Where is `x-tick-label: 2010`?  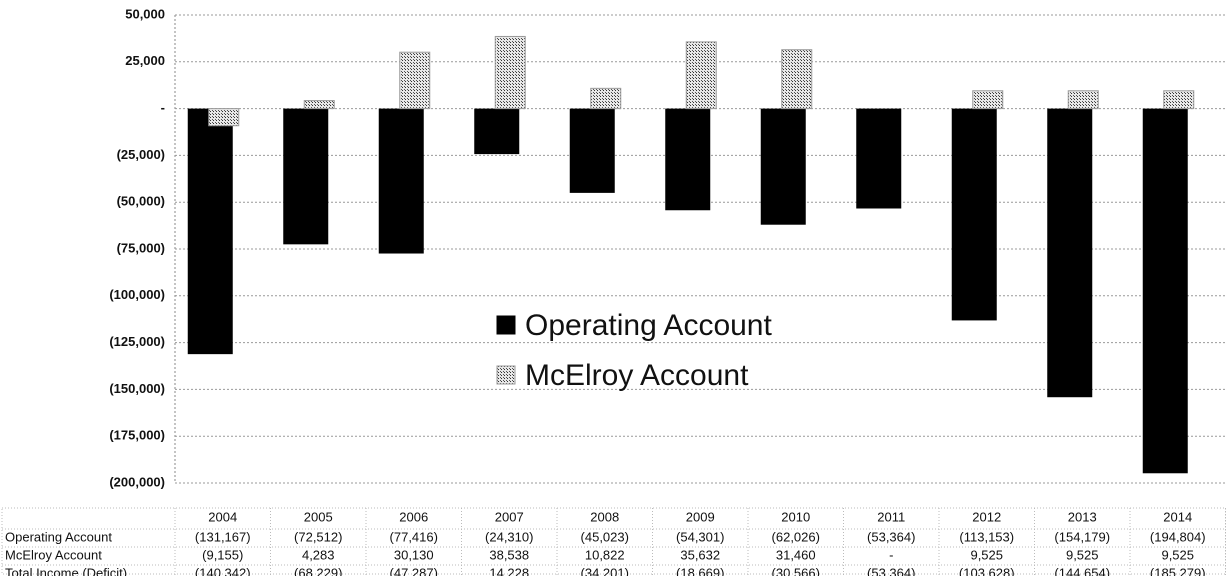 x-tick-label: 2010 is located at coordinates (795, 516).